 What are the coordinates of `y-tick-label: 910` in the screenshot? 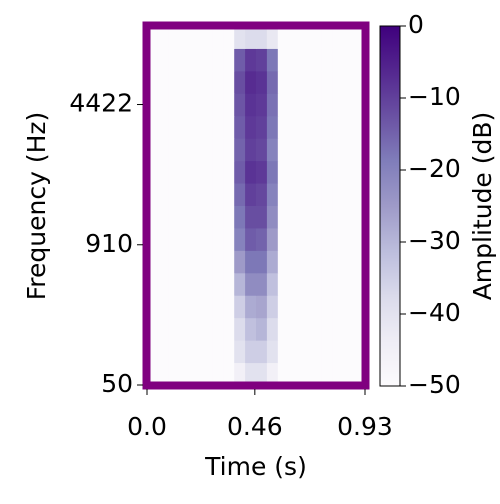 It's located at (109, 243).